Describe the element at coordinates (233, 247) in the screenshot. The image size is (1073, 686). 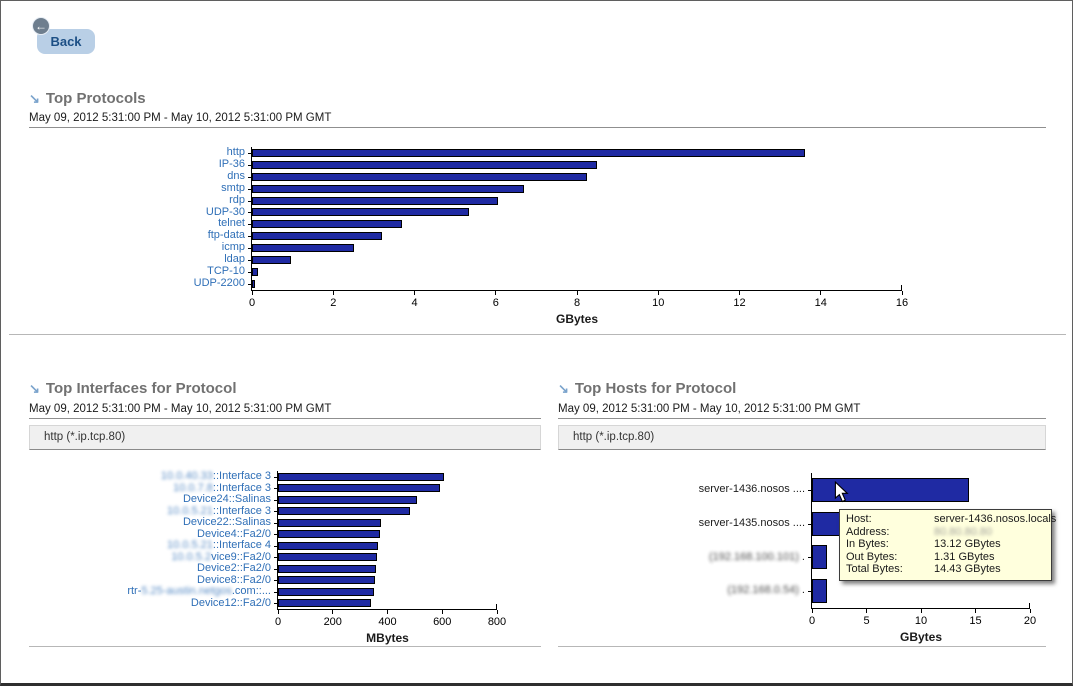
I see `category-label-icmp: icmp` at that location.